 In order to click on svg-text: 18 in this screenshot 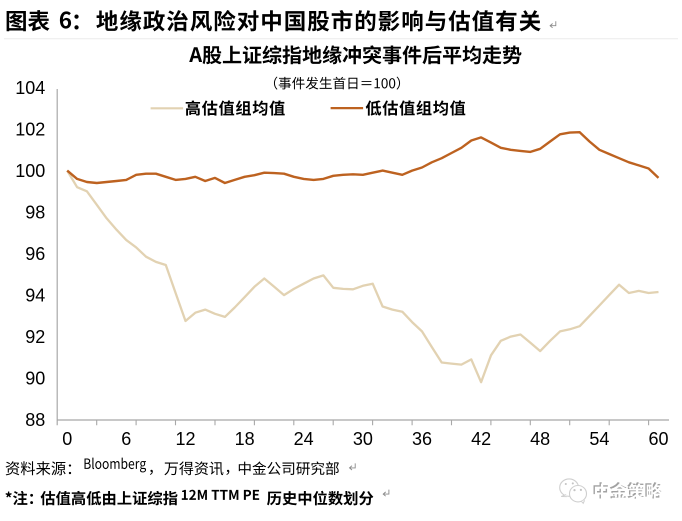, I will do `click(245, 439)`.